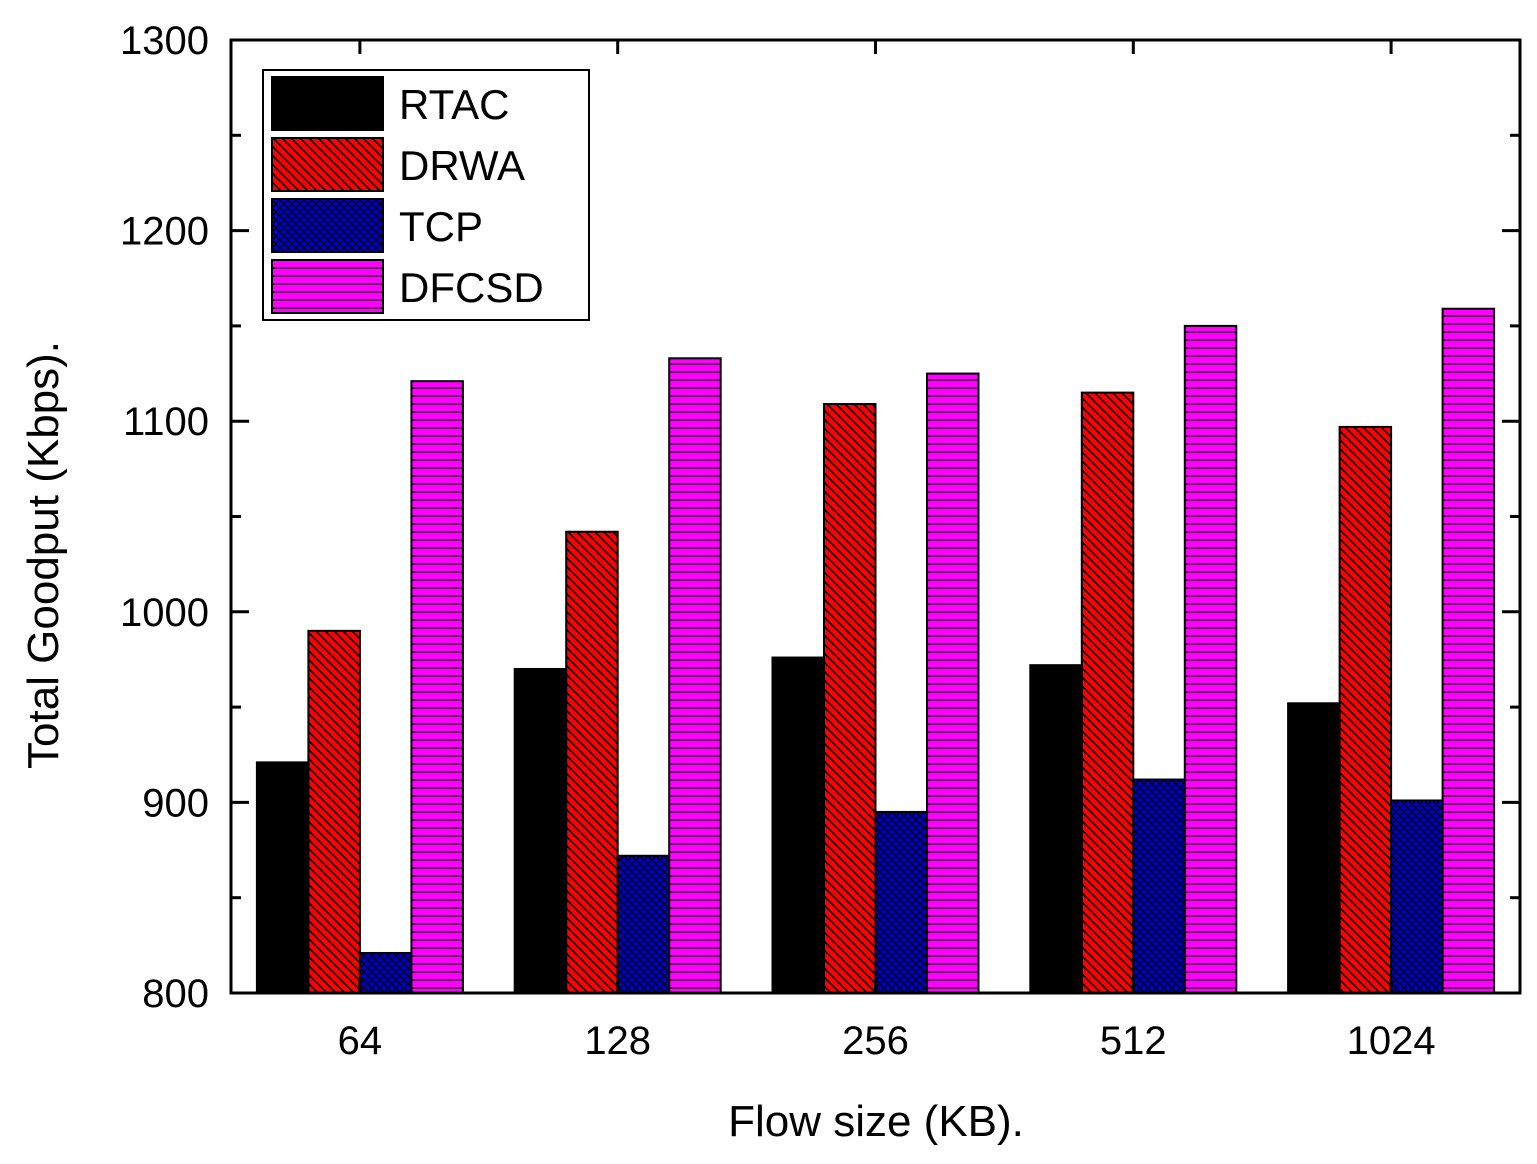 Image resolution: width=1537 pixels, height=1164 pixels. Describe the element at coordinates (43, 555) in the screenshot. I see `y-axis-title: Total Goodput (Kbps).` at that location.